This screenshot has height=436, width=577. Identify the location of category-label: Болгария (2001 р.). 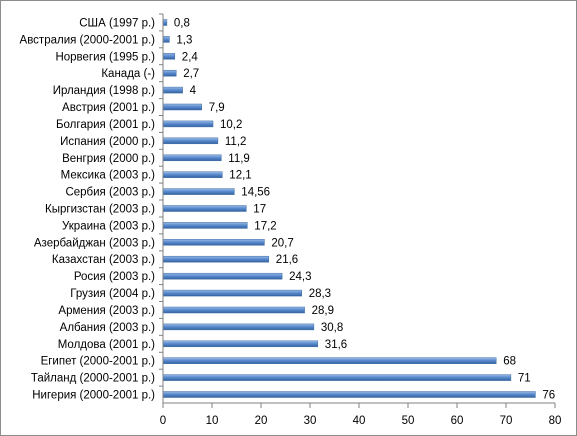
(105, 125).